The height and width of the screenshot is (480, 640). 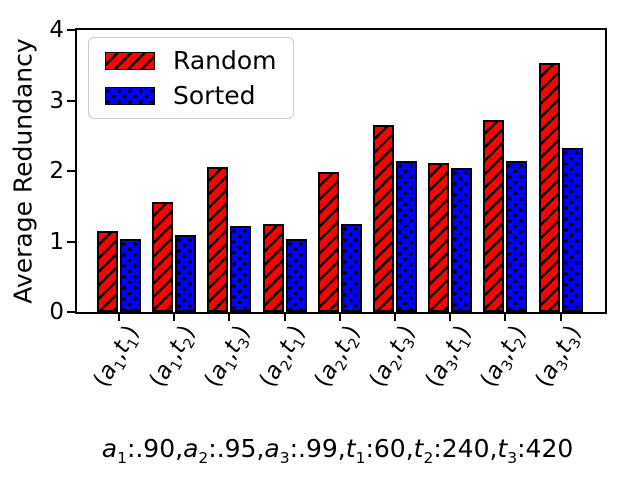 I want to click on x-tick-label: (a3,t1), so click(x=448, y=356).